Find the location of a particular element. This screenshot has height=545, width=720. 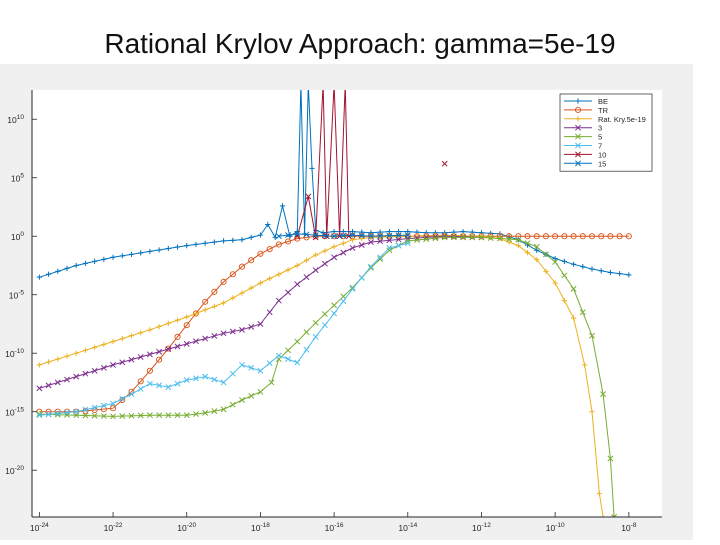

series-s10_outlier is located at coordinates (444, 163).